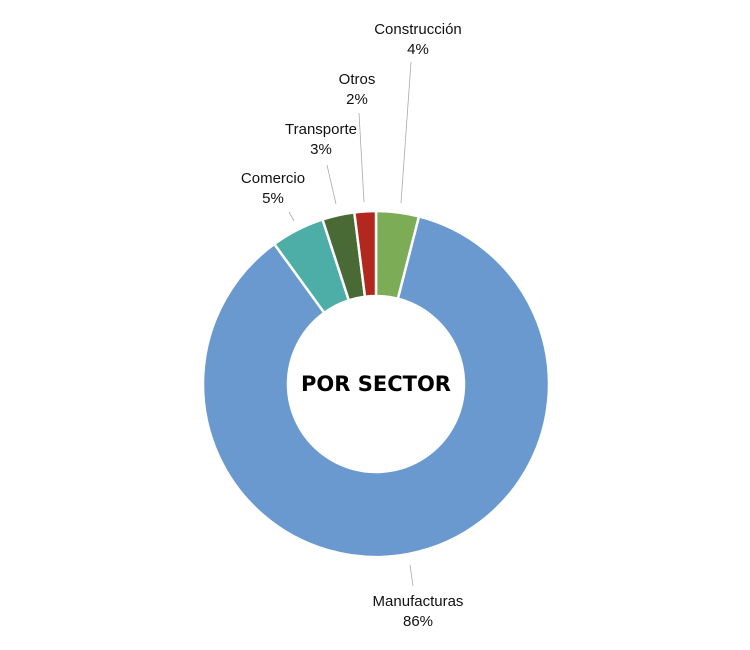 The height and width of the screenshot is (650, 750). Describe the element at coordinates (321, 140) in the screenshot. I see `label-transporte: Transporte 3%` at that location.